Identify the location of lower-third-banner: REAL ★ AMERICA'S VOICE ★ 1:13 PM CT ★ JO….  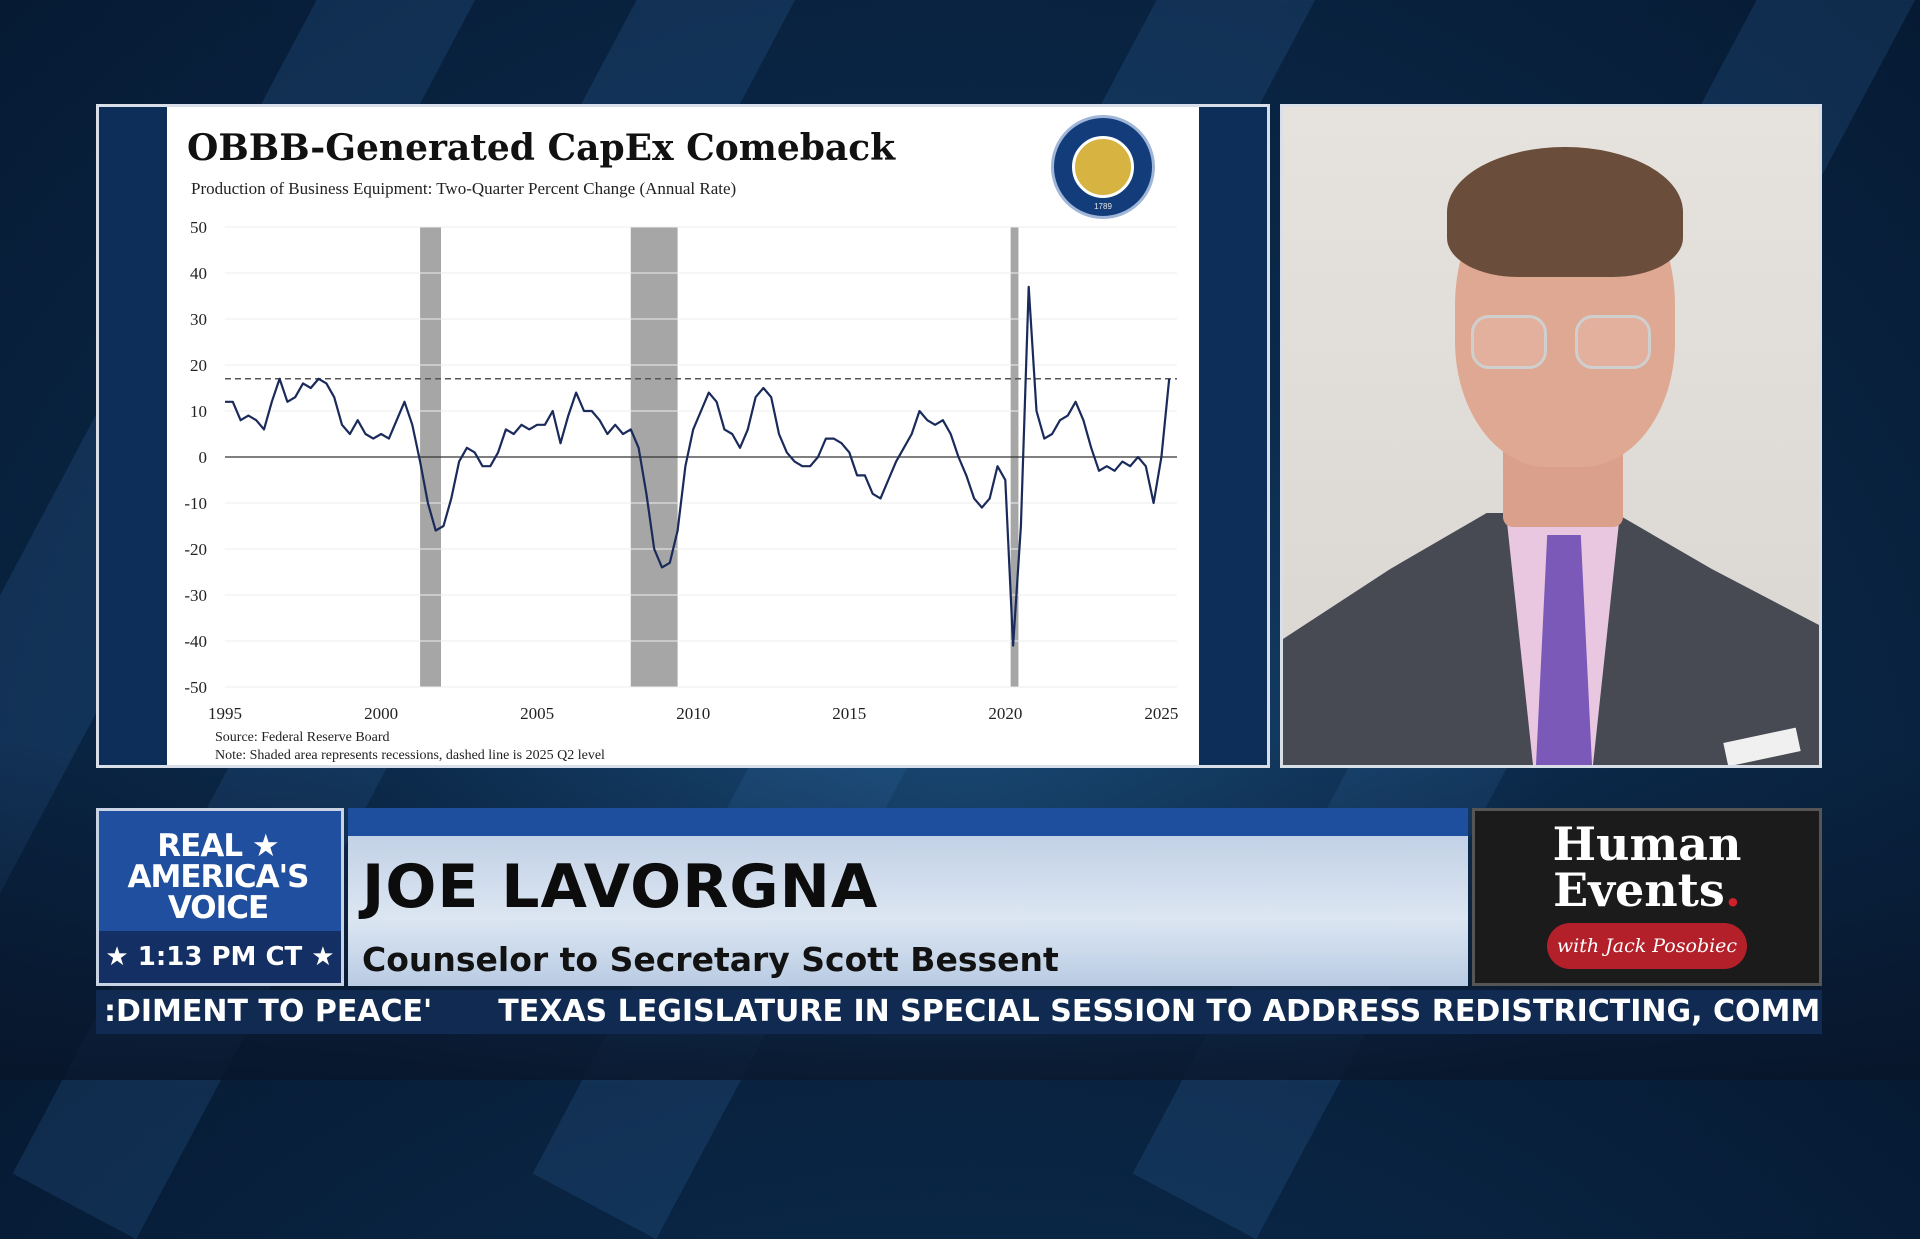
(959, 897).